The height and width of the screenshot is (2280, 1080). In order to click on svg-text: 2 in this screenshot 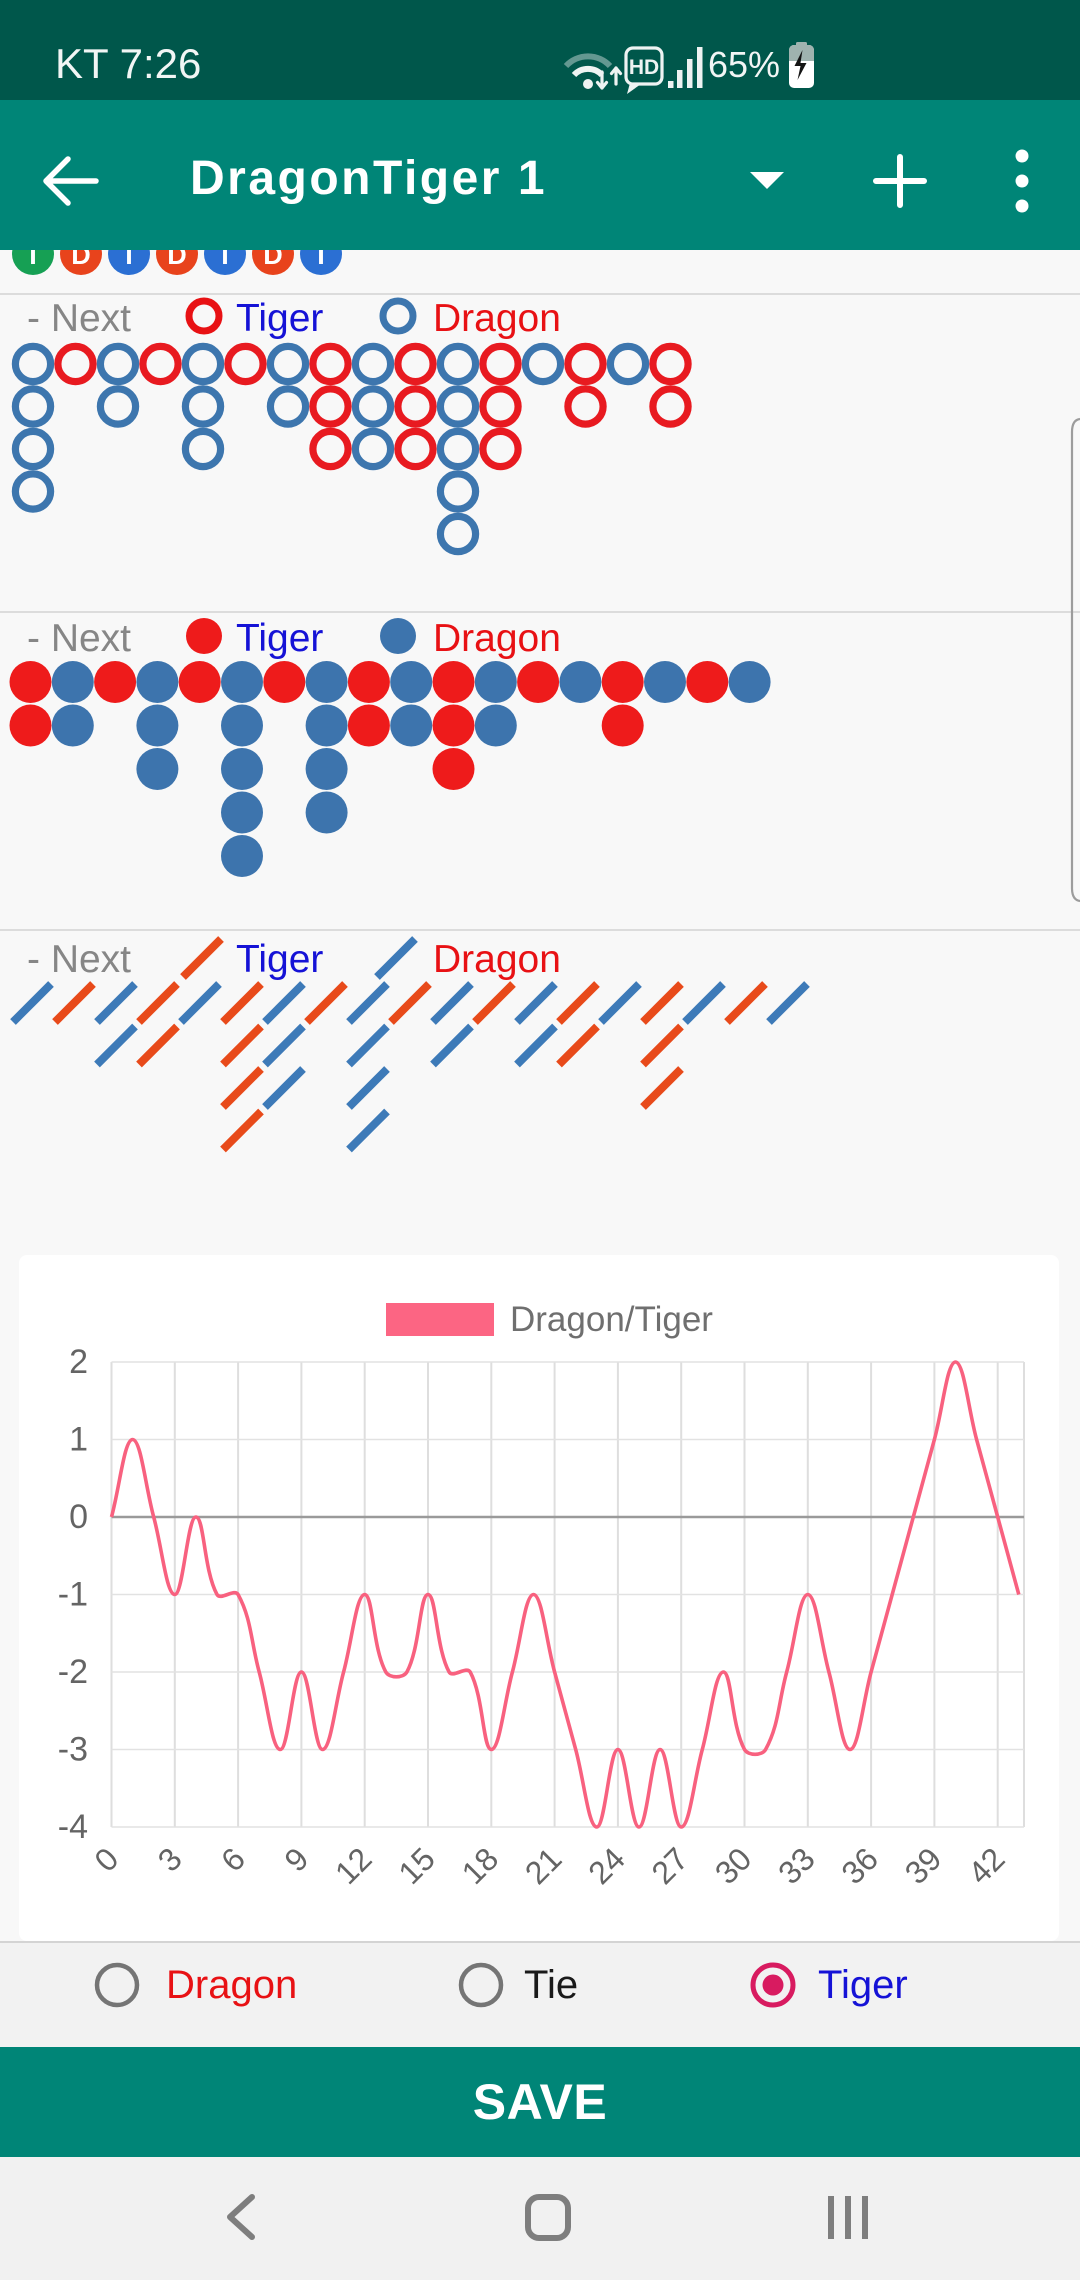, I will do `click(78, 1362)`.